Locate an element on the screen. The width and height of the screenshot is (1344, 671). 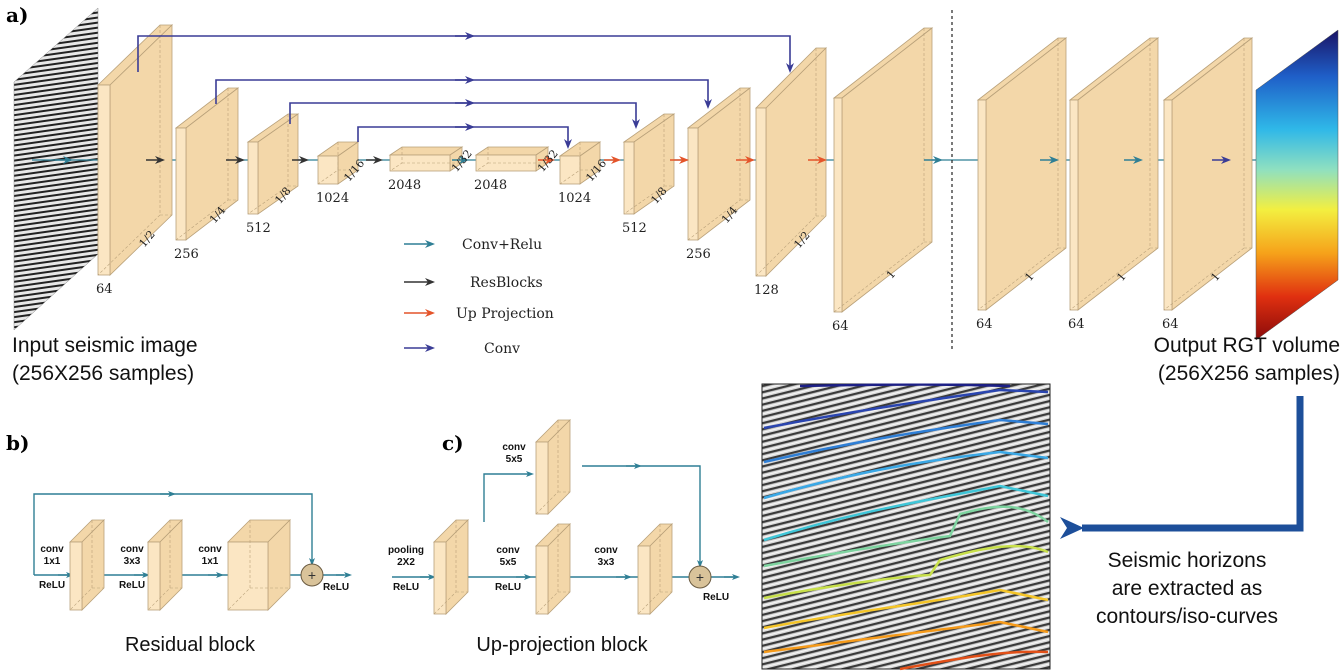
feature-block-f3 is located at coordinates (1114, 174).